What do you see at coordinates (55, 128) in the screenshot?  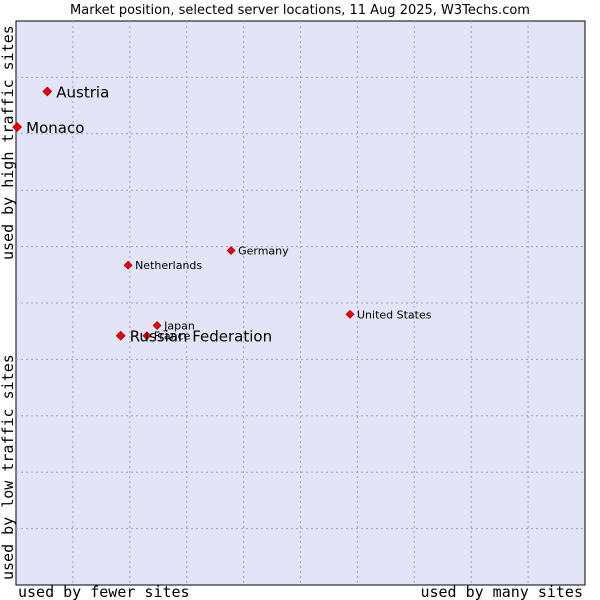 I see `label-monaco: Monaco` at bounding box center [55, 128].